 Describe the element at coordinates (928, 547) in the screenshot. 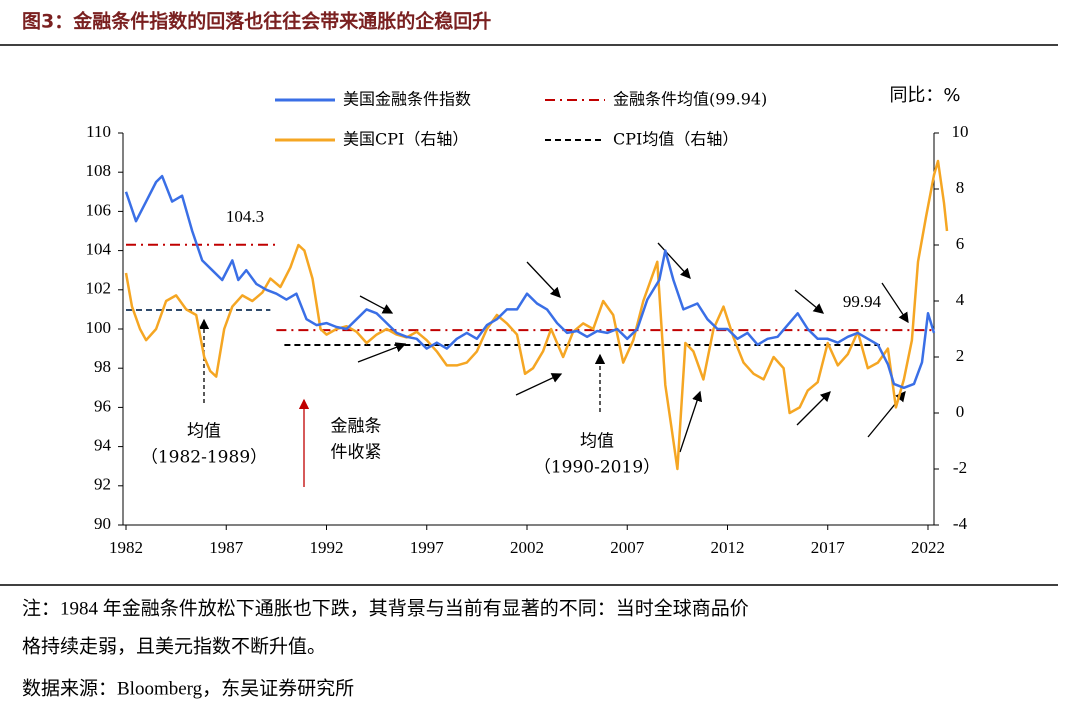

I see `x-tick-label: 2022` at that location.